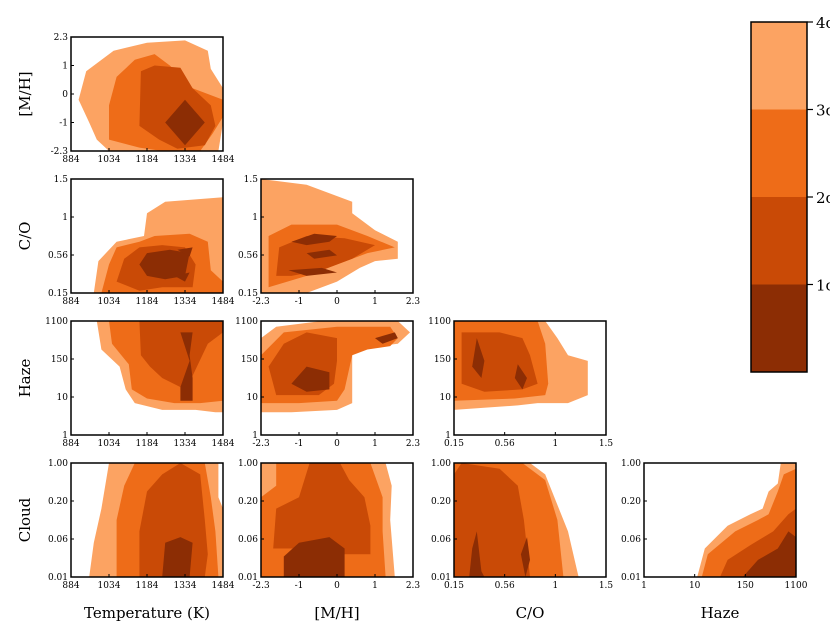 Image resolution: width=830 pixels, height=637 pixels. Describe the element at coordinates (25, 377) in the screenshot. I see `row-label: Haze` at that location.